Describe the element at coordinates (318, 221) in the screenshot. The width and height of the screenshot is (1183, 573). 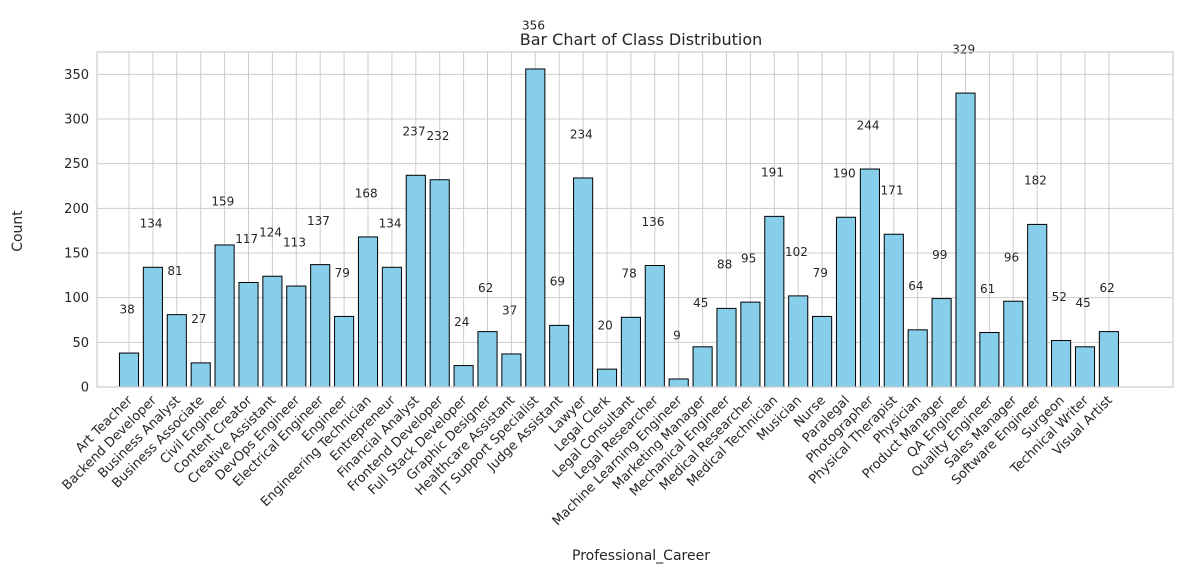
I see `data-label: 137` at that location.